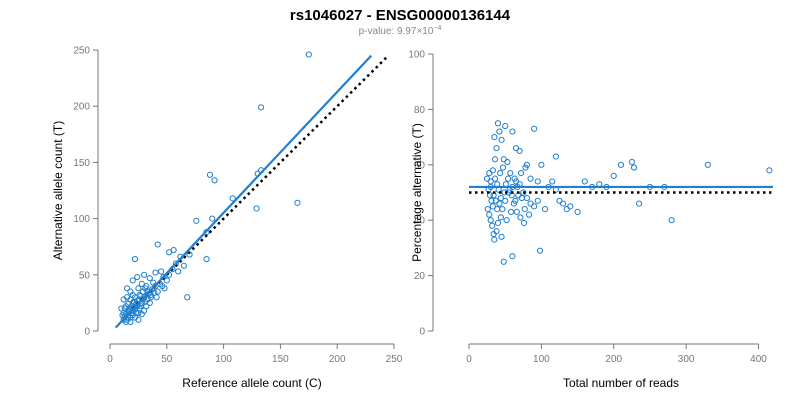 This screenshot has height=400, width=800. I want to click on x-axis-label: Reference allele count (C), so click(251, 383).